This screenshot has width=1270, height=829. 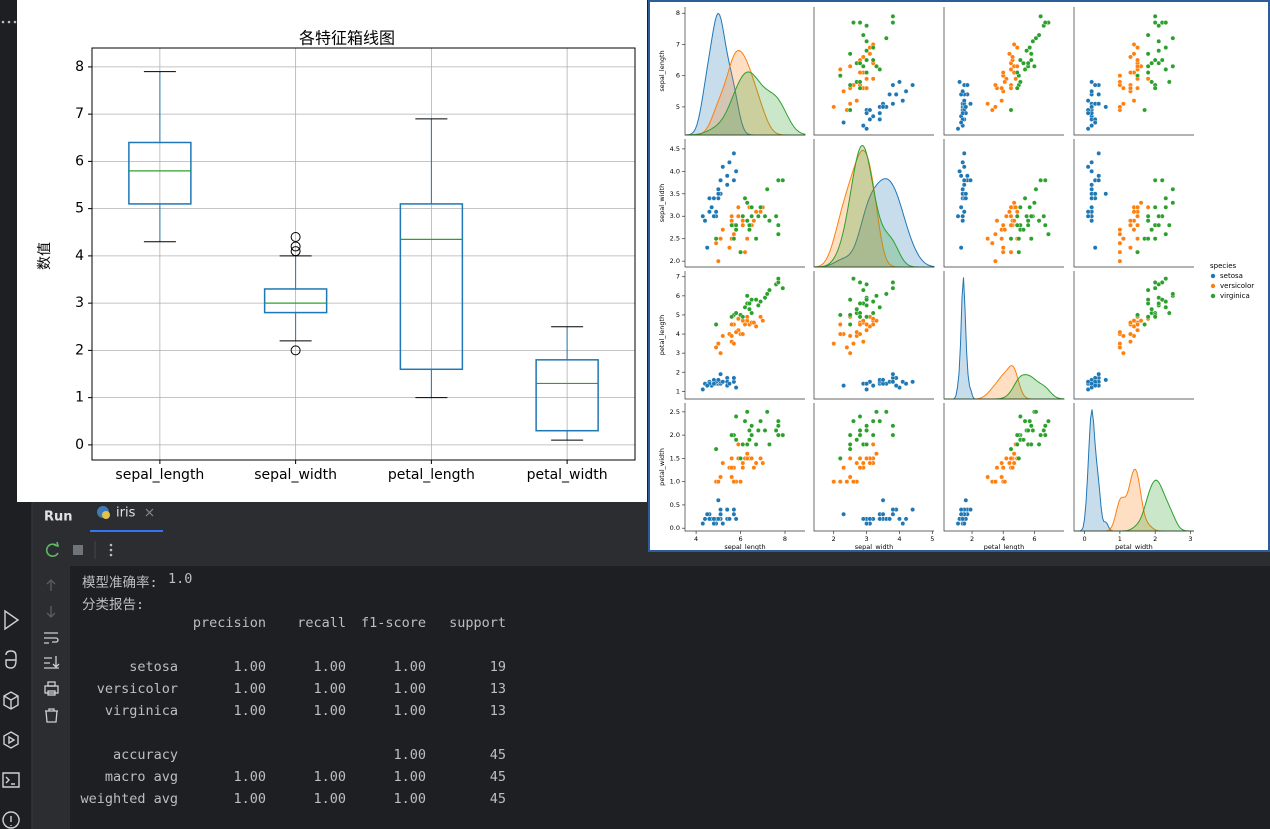 I want to click on scroll-down, so click(x=51, y=612).